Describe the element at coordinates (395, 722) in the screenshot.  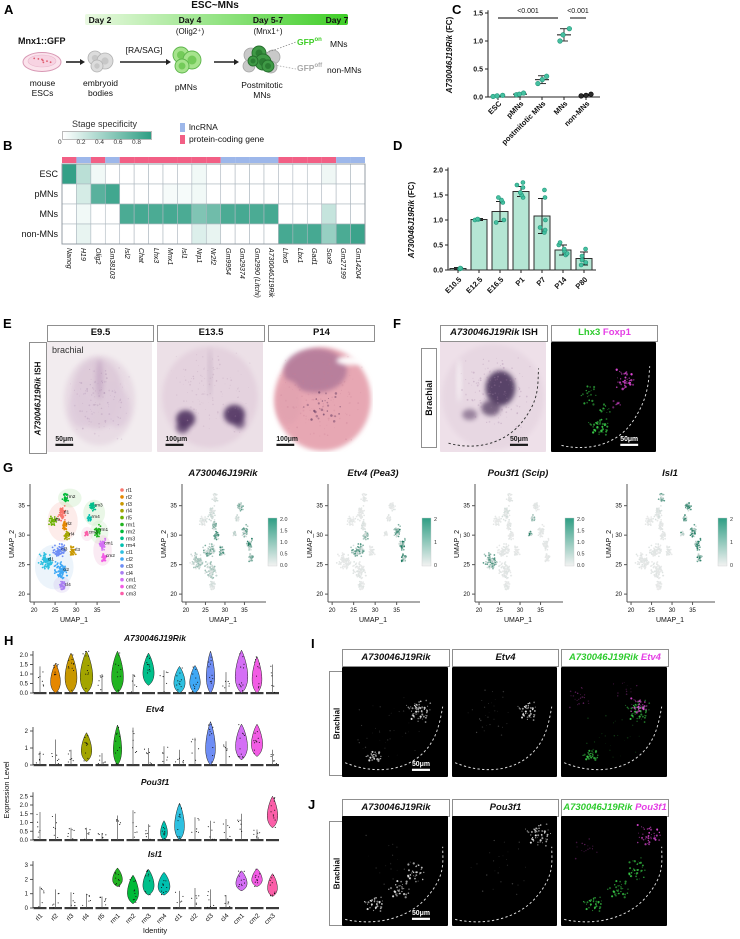
I see `if-image-i1: 50μm` at that location.